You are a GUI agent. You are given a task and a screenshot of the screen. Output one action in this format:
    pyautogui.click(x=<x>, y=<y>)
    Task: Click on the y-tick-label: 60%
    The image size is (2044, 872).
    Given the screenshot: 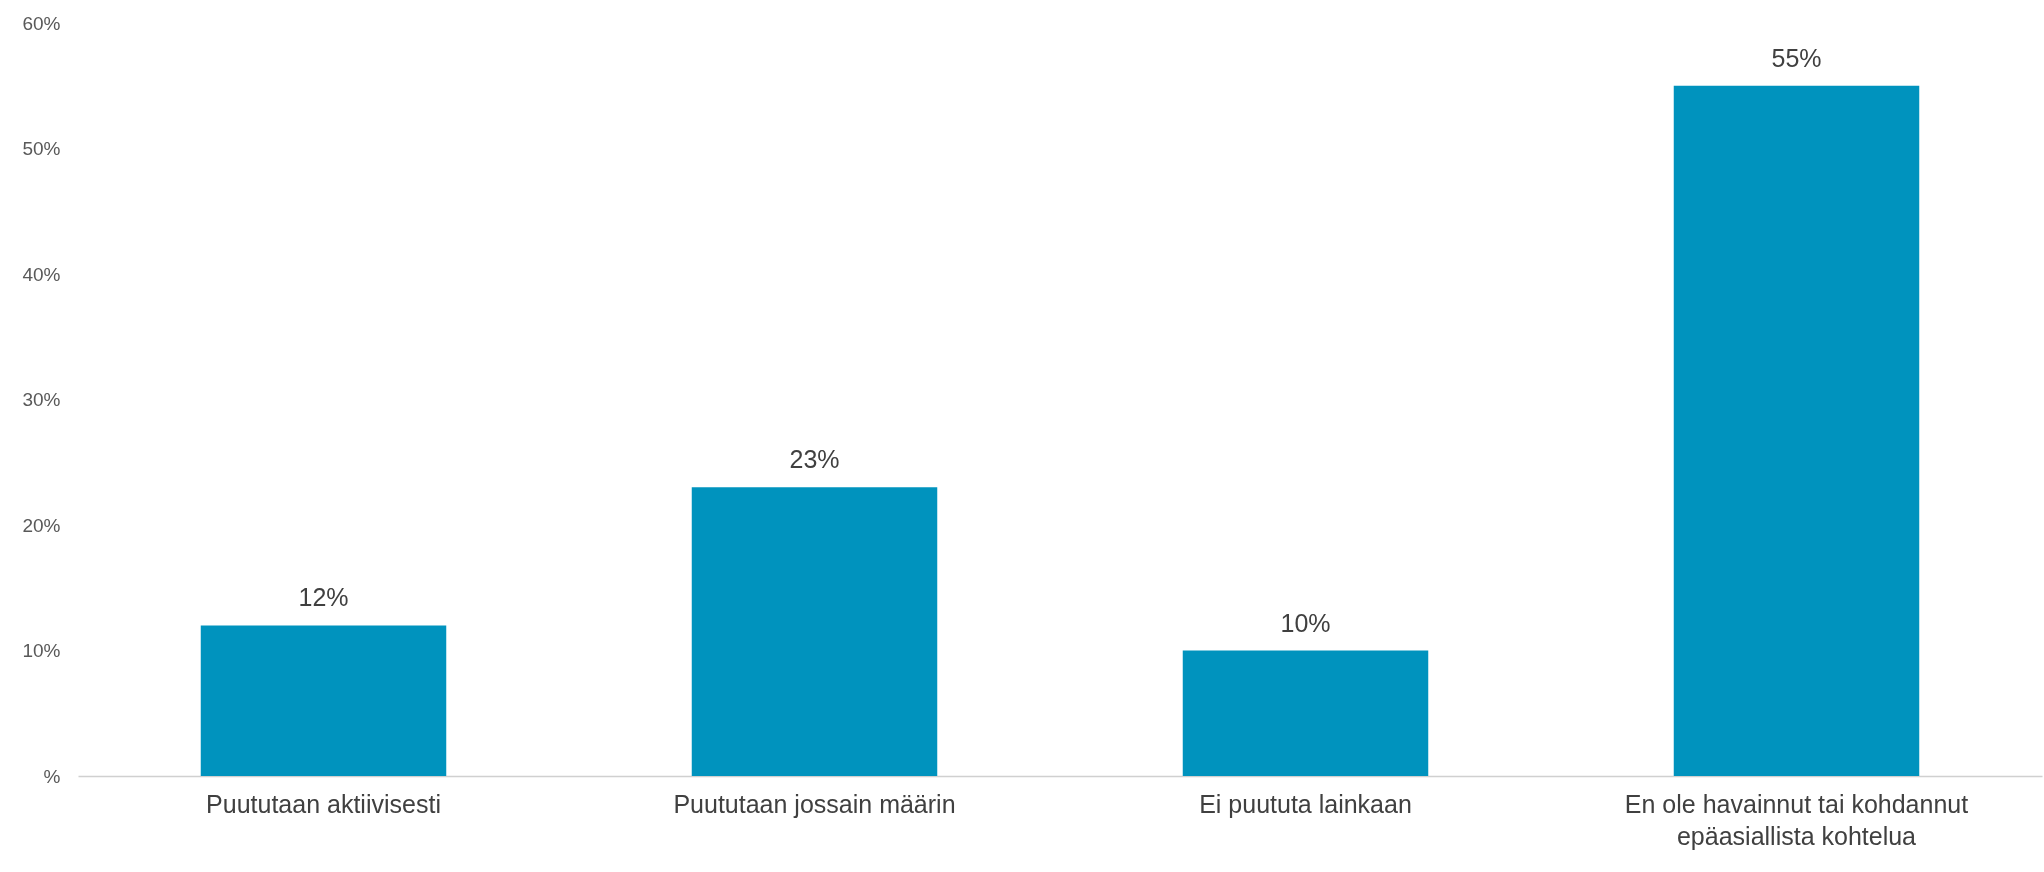 What is the action you would take?
    pyautogui.click(x=41, y=23)
    